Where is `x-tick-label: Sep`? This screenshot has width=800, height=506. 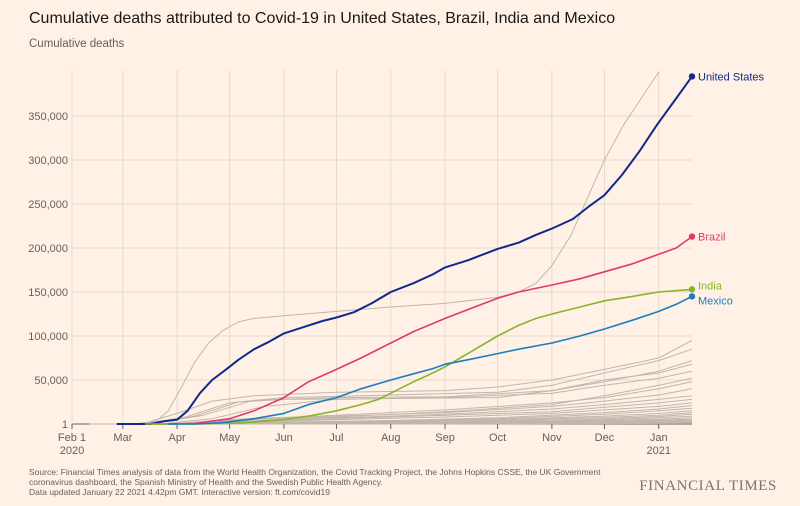
x-tick-label: Sep is located at coordinates (445, 438).